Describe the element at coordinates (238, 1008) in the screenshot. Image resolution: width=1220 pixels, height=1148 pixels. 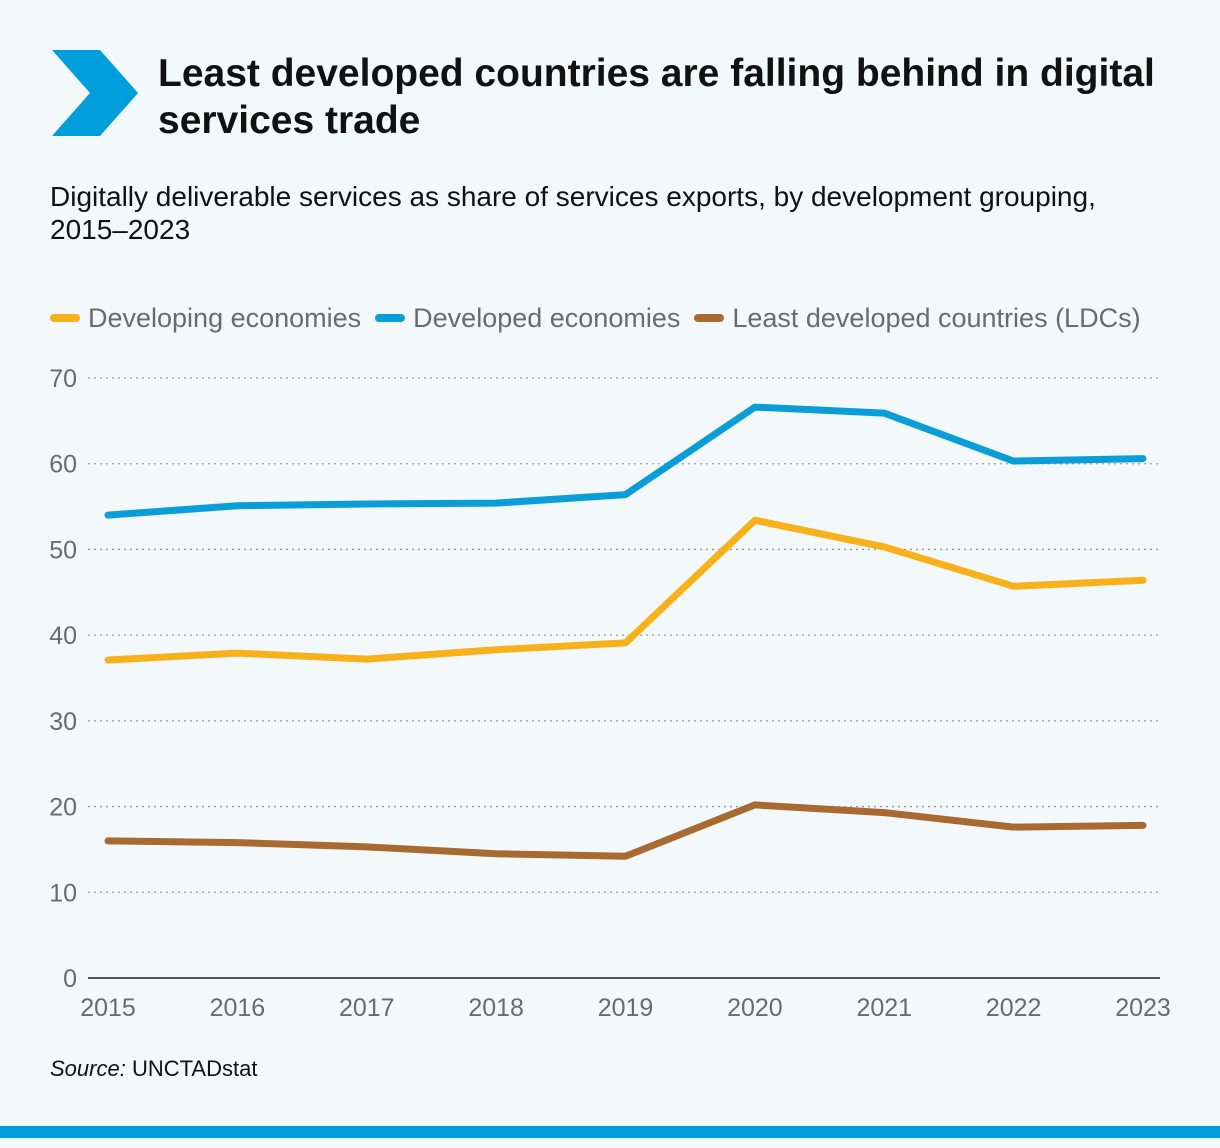
I see `x-tick-label-2016: 2016` at that location.